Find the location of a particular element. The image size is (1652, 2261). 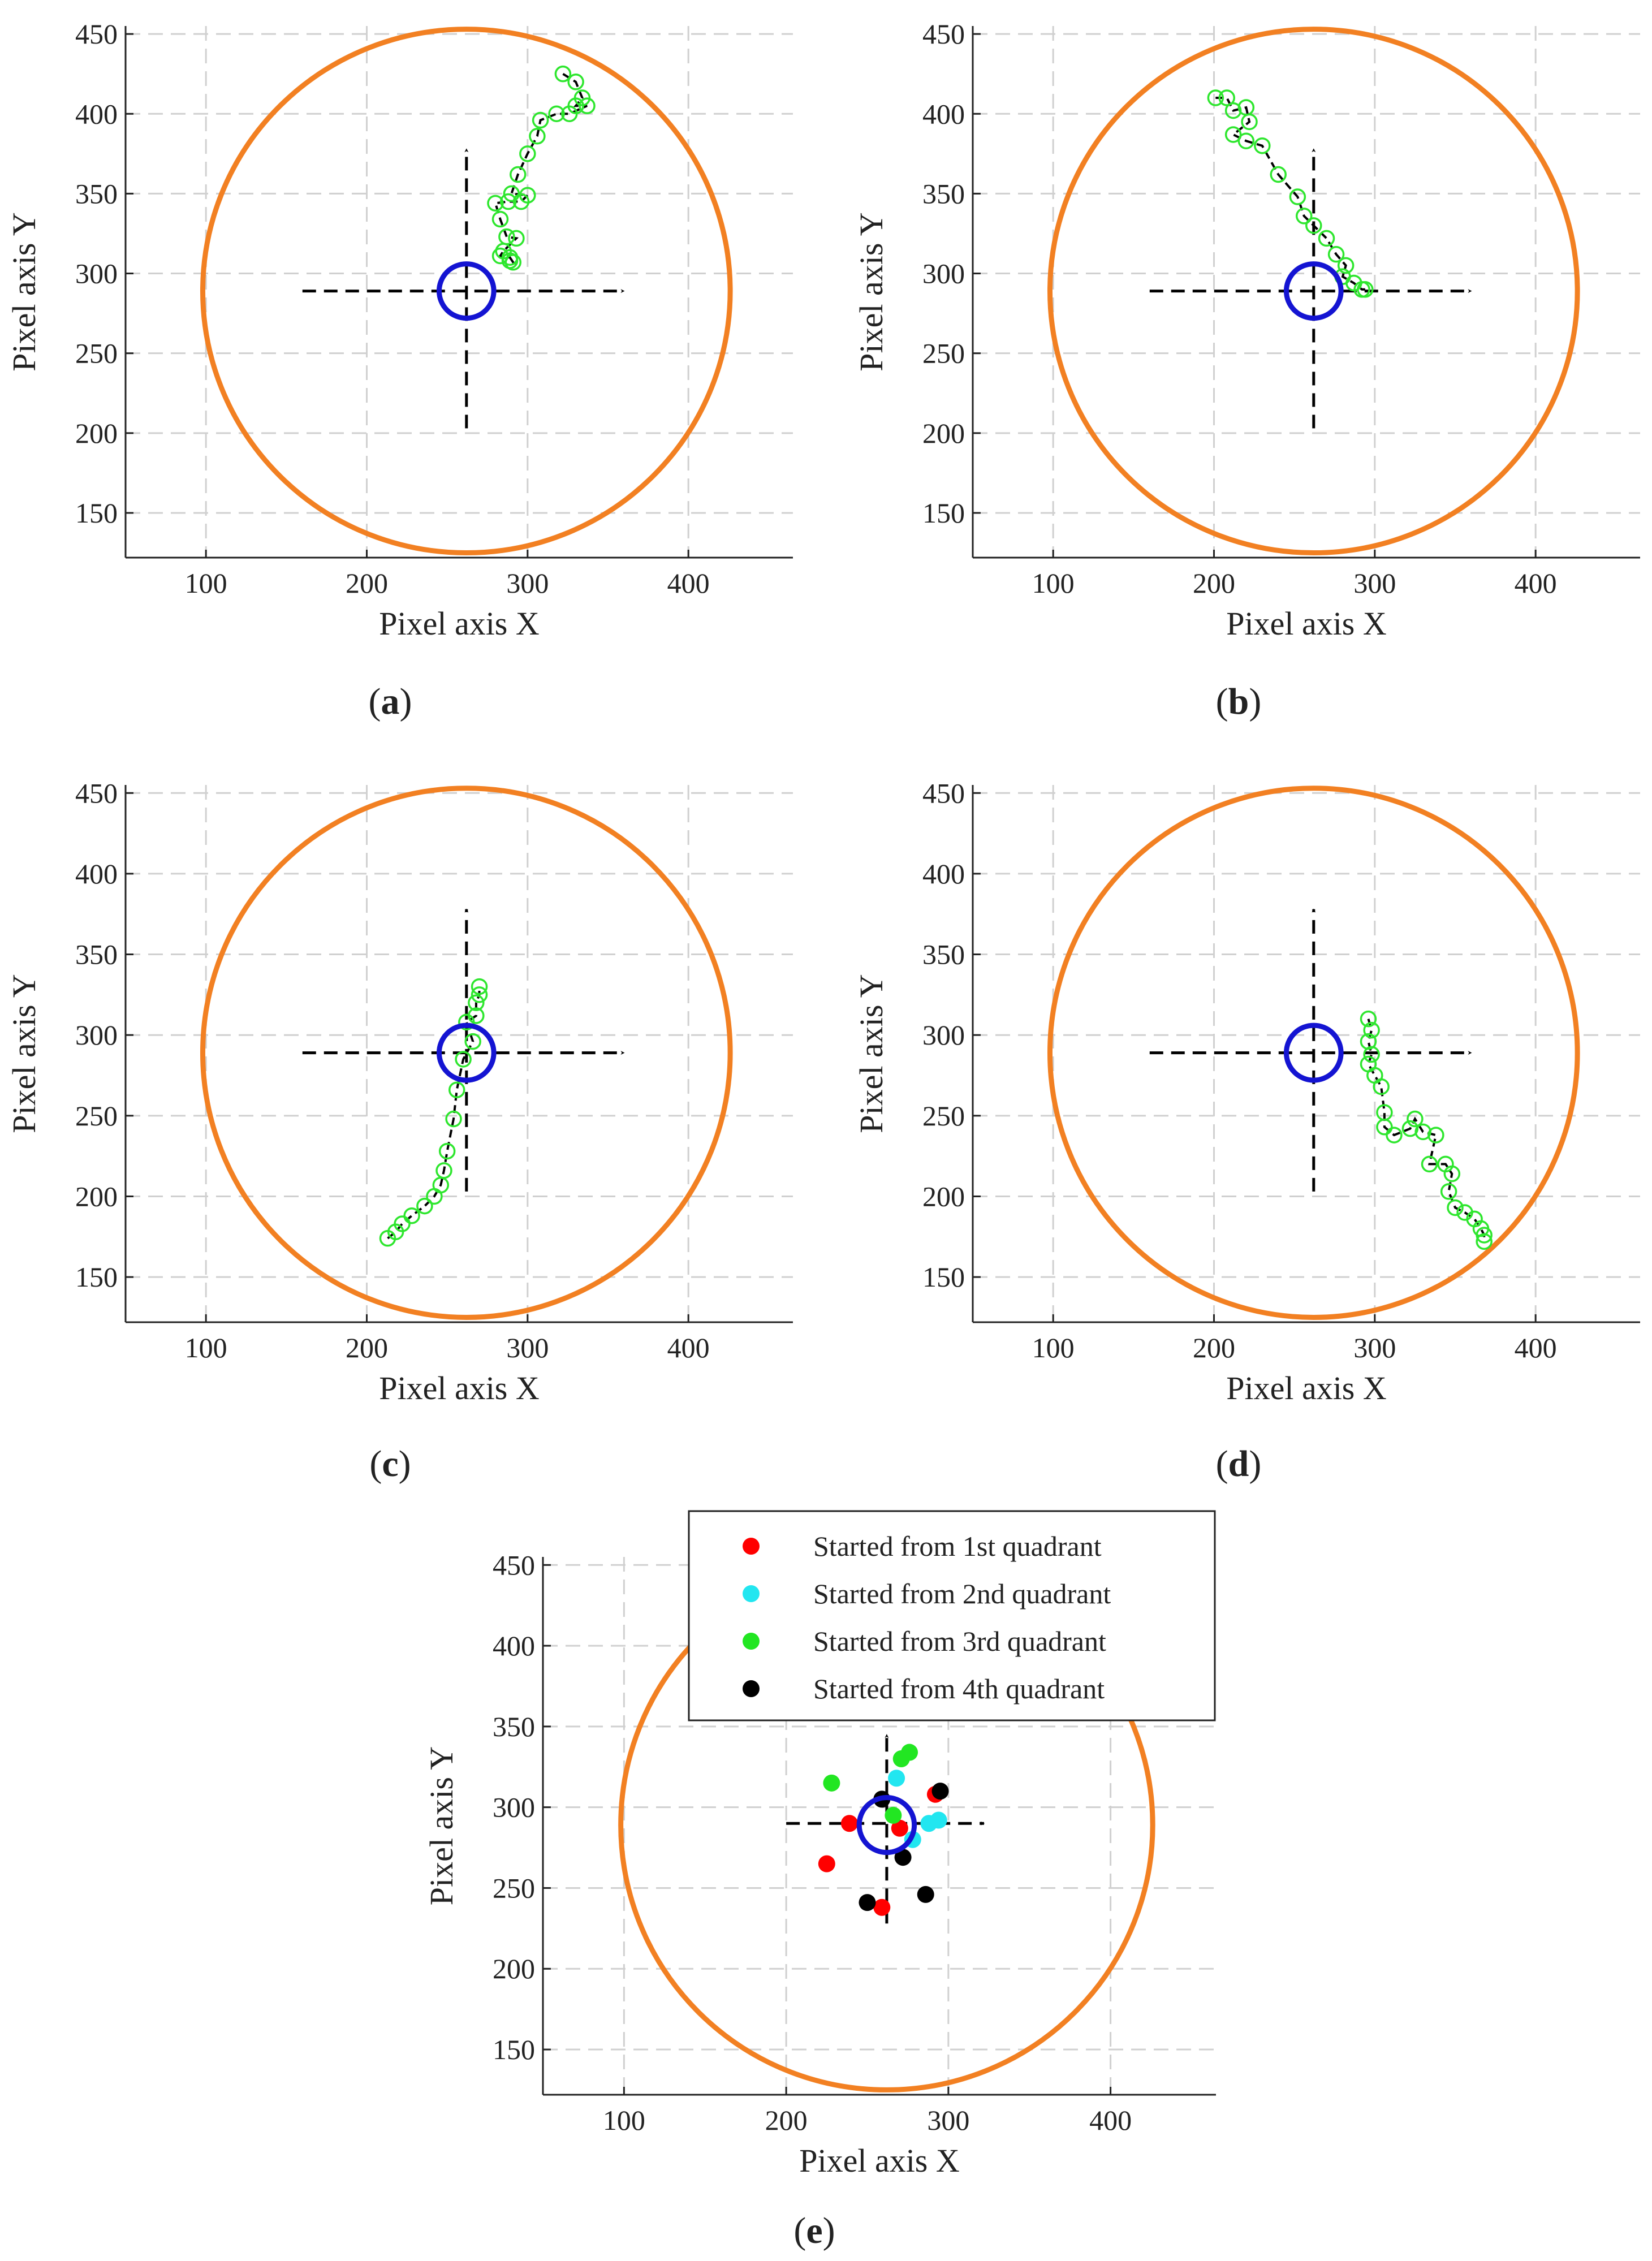

y-tick-label: 350 is located at coordinates (944, 955).